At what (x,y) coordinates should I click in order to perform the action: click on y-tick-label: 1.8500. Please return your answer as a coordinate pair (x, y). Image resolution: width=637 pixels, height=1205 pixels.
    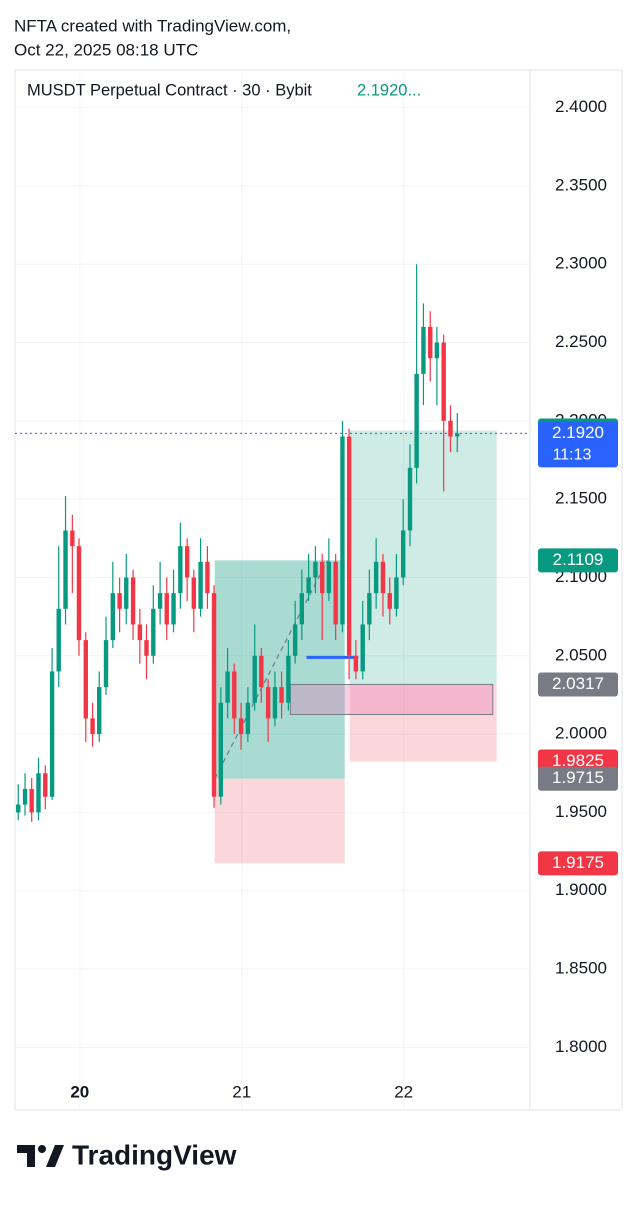
    Looking at the image, I should click on (581, 968).